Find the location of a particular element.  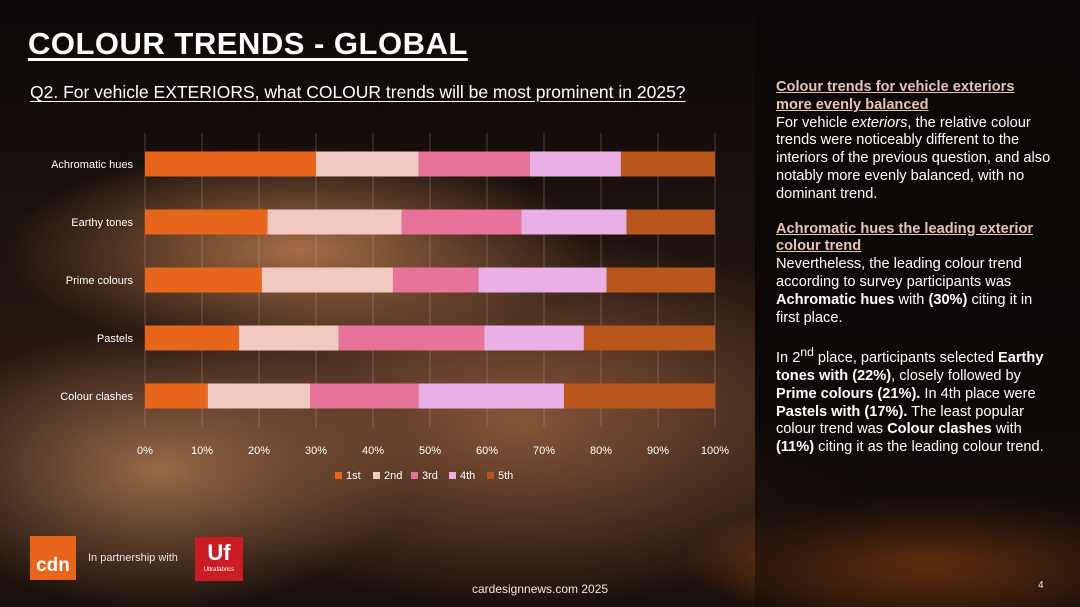

legend-swatch-3rd is located at coordinates (414, 475).